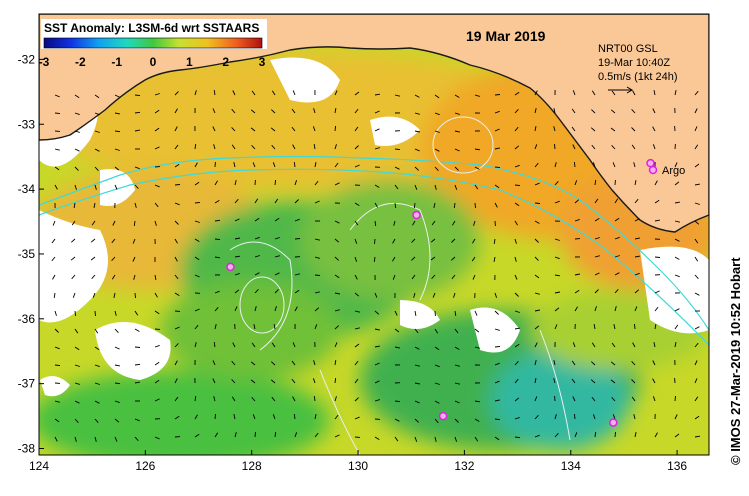 The width and height of the screenshot is (749, 496). Describe the element at coordinates (27, 189) in the screenshot. I see `lat-tick-label: -34` at that location.